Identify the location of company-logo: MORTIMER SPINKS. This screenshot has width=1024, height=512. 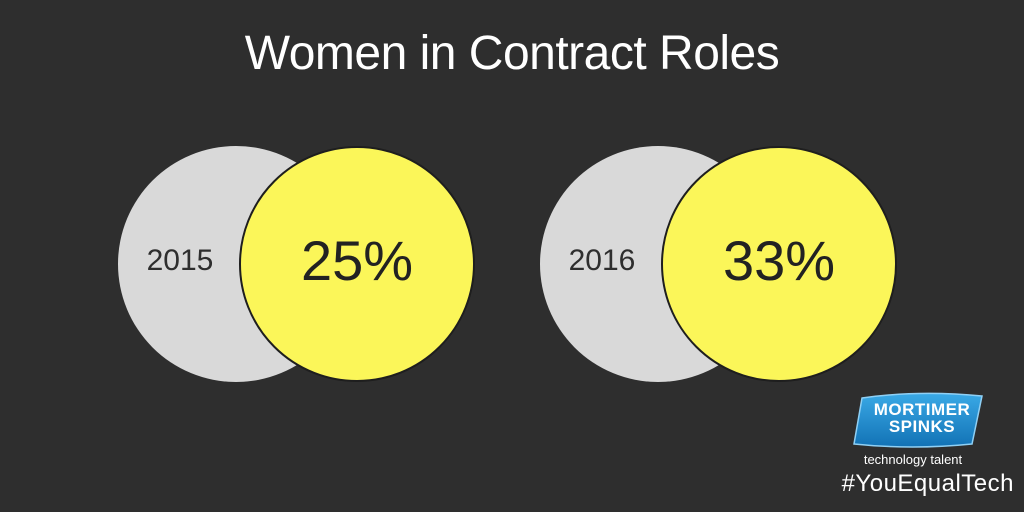
(918, 422).